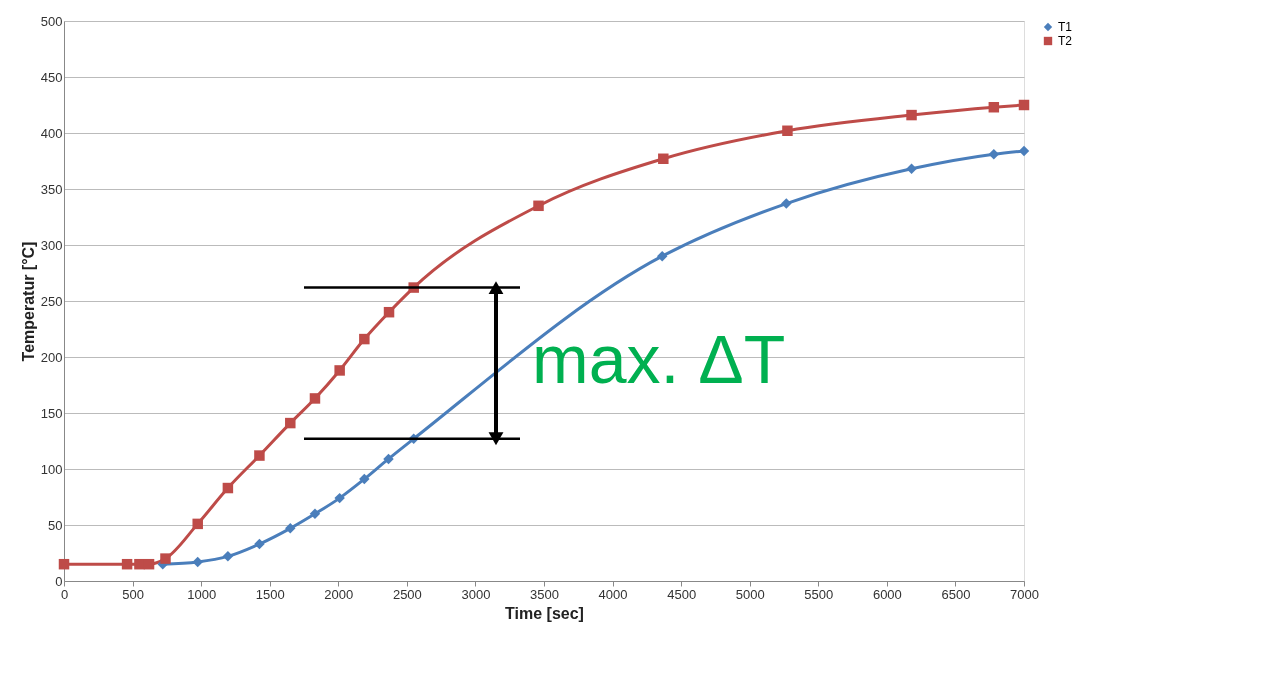 The image size is (1285, 695). I want to click on x-tick-label: 4500, so click(682, 594).